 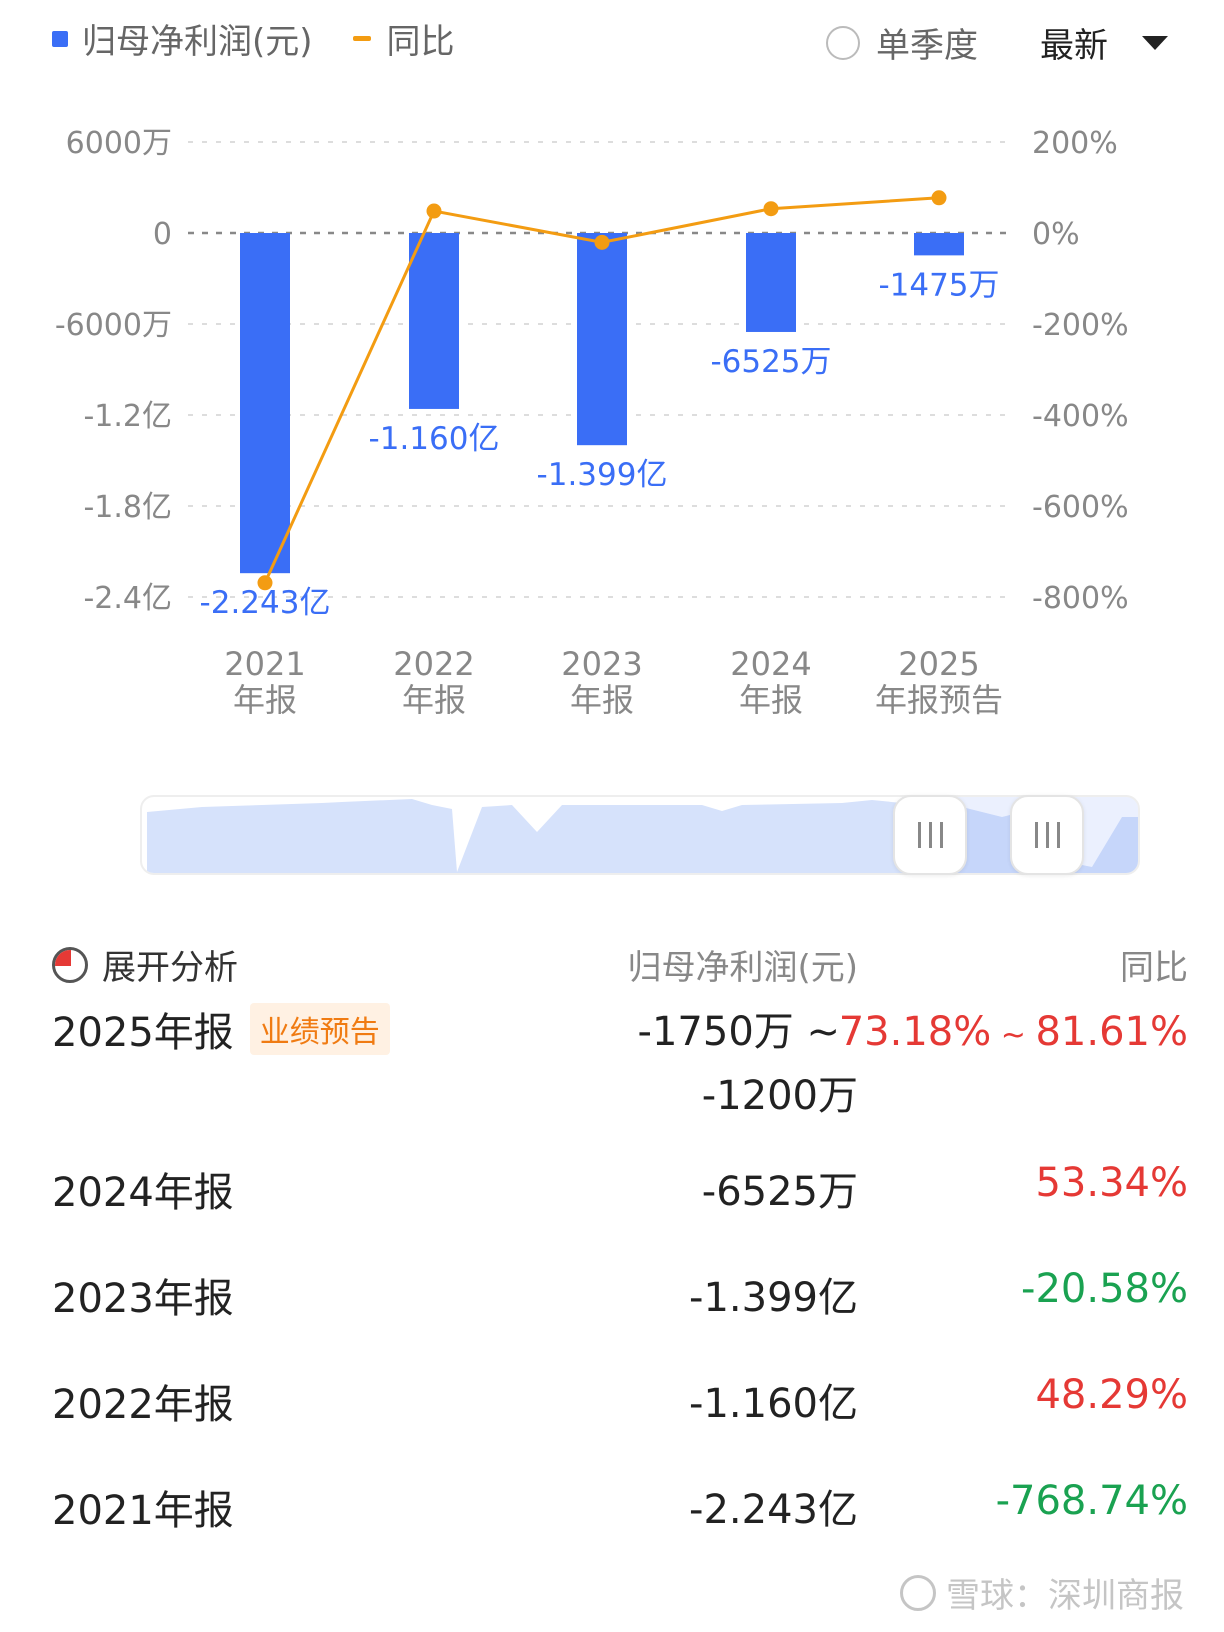 I want to click on pie-chart-icon, so click(x=70, y=964).